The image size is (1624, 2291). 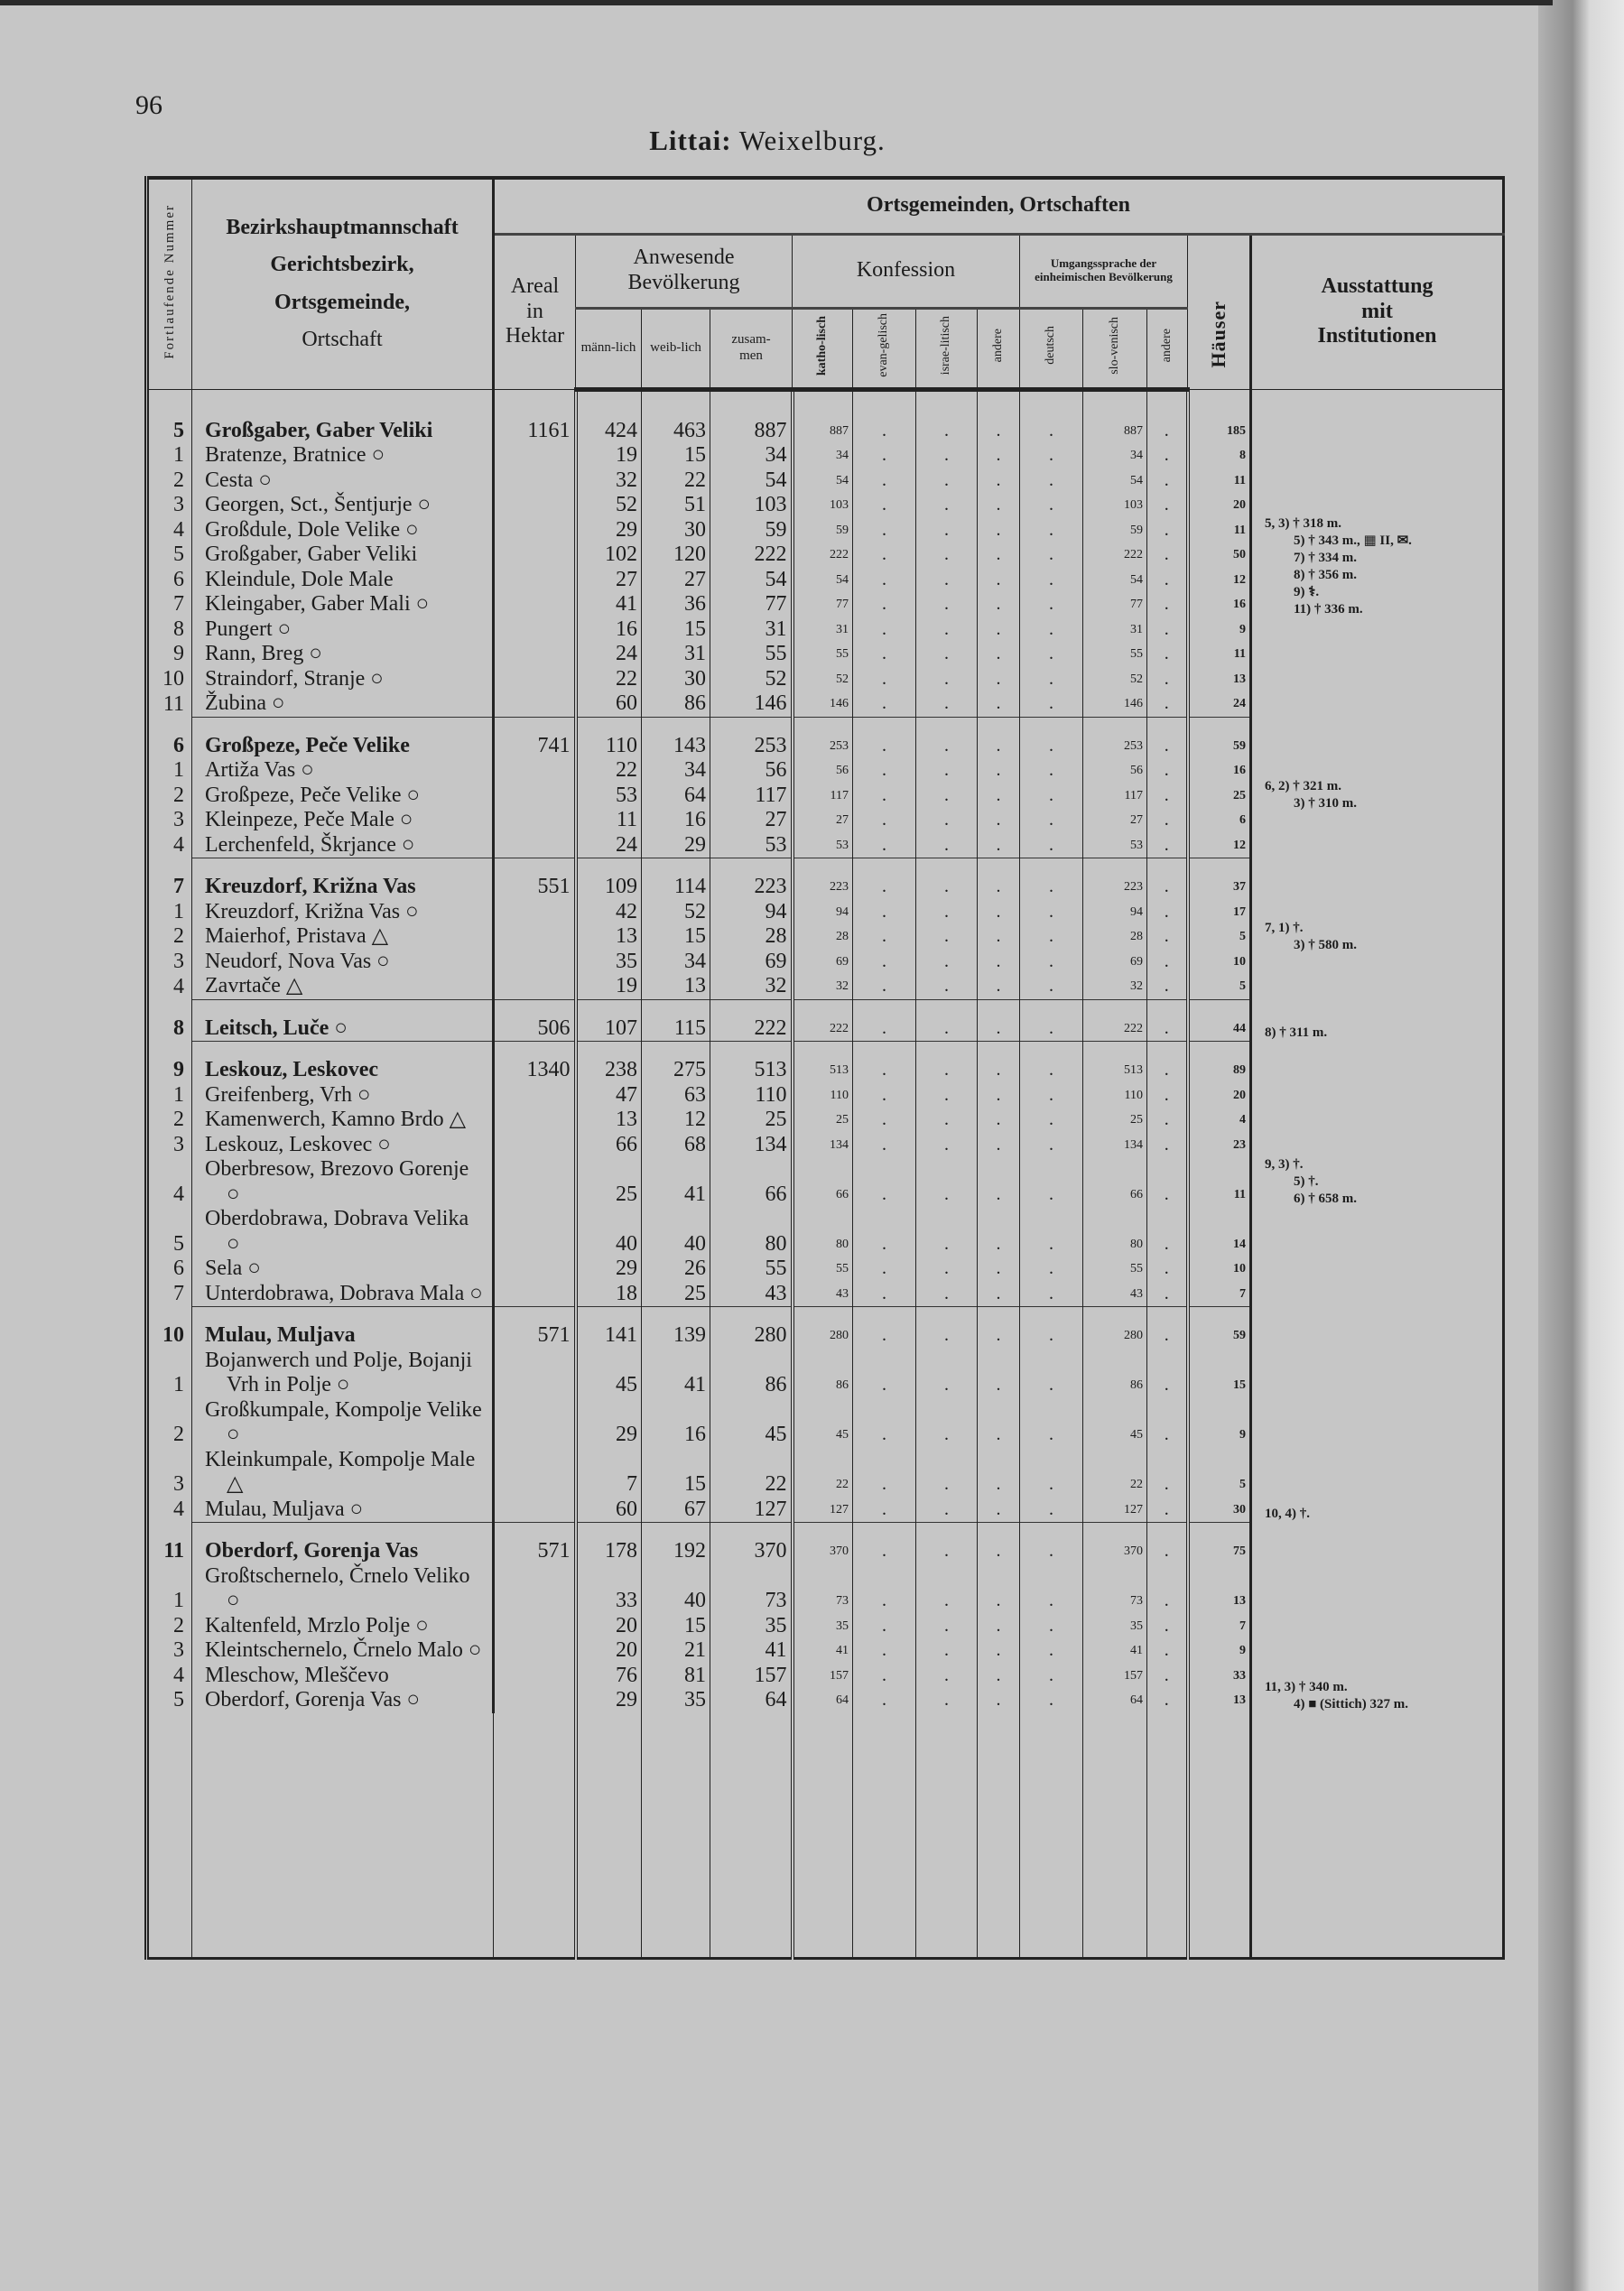 What do you see at coordinates (535, 737) in the screenshot?
I see `areal-value: 741` at bounding box center [535, 737].